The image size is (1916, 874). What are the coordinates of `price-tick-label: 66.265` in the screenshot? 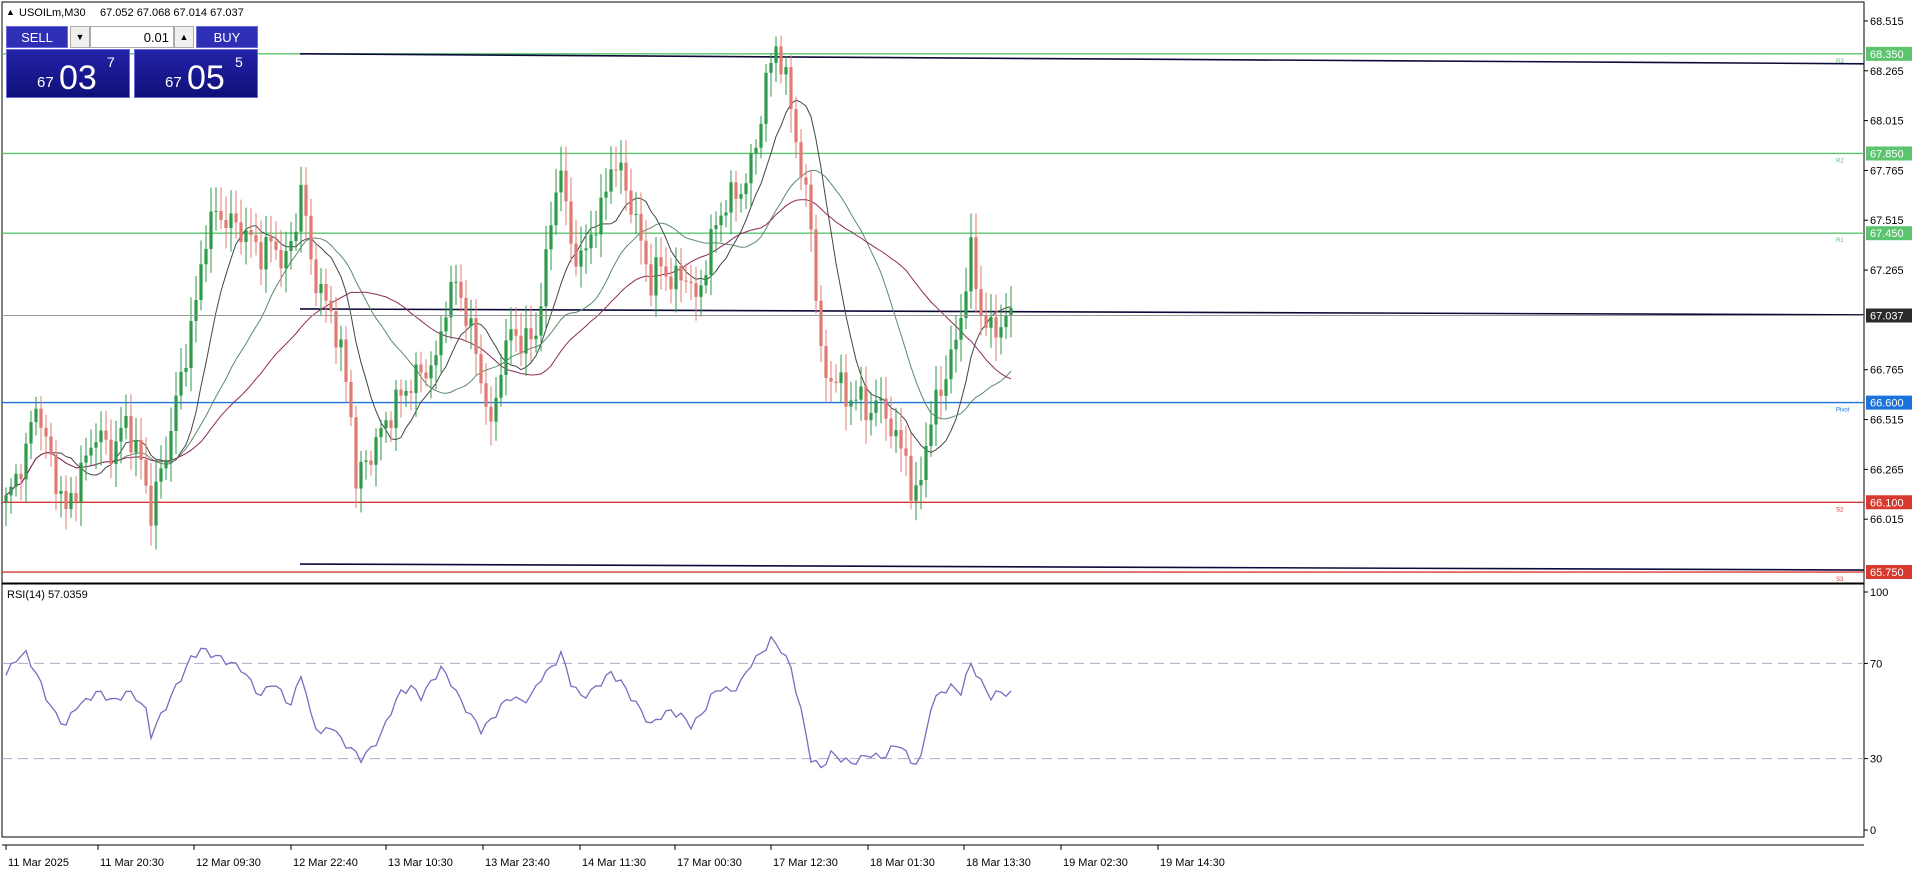 It's located at (1887, 470).